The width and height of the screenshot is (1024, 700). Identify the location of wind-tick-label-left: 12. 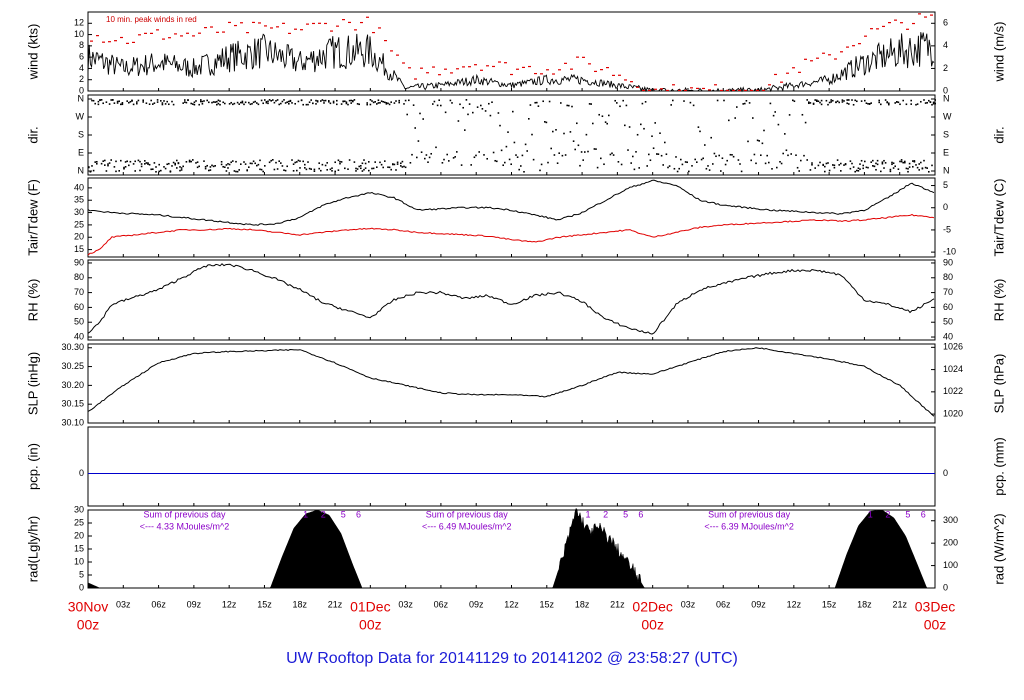
(79, 23).